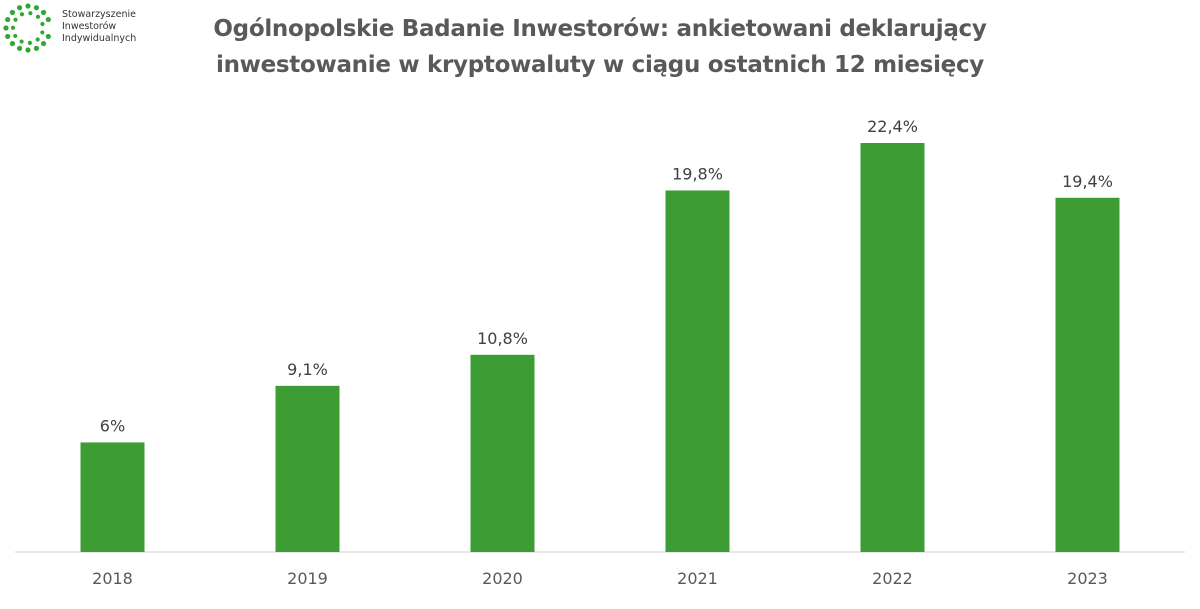 The image size is (1200, 609). Describe the element at coordinates (89, 26) in the screenshot. I see `logo-line: Inwestorów` at that location.